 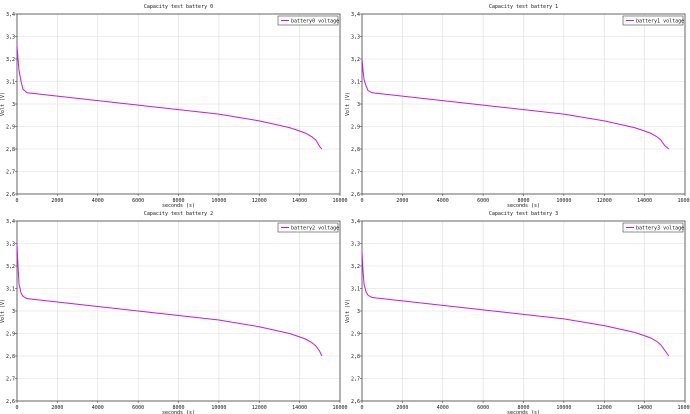 What do you see at coordinates (523, 214) in the screenshot?
I see `chart-title: Capacity test battery 3` at bounding box center [523, 214].